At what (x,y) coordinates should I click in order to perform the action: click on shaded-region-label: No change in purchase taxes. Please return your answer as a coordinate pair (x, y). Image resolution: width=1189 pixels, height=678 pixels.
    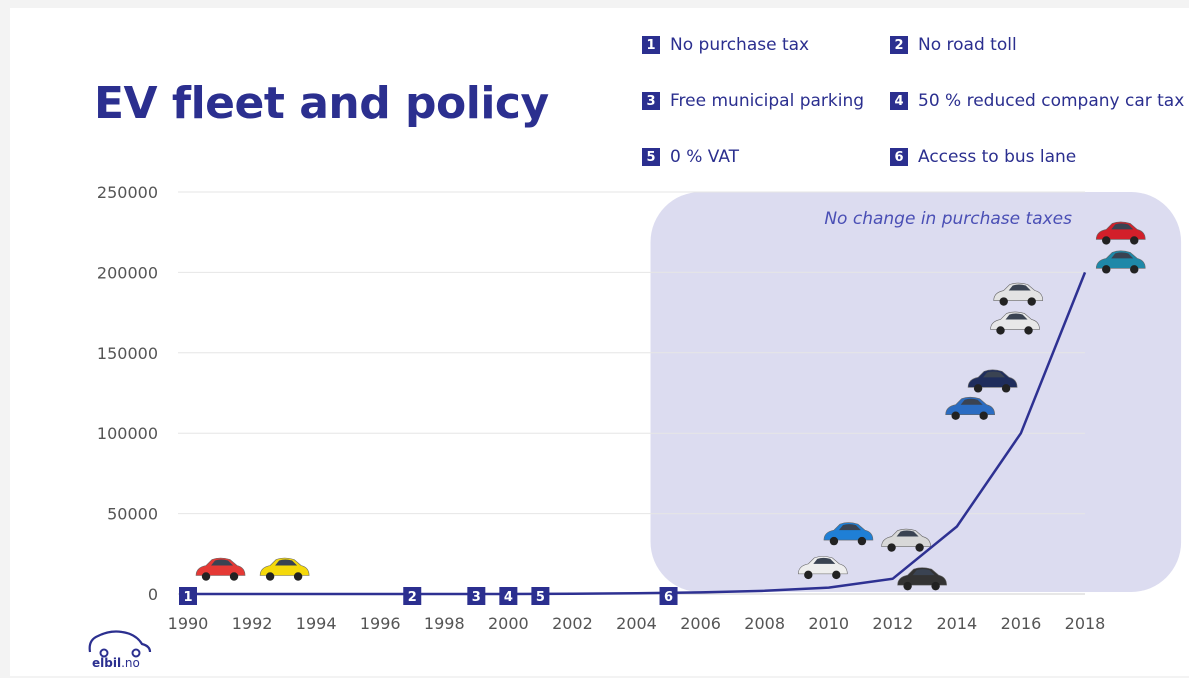
    Looking at the image, I should click on (948, 219).